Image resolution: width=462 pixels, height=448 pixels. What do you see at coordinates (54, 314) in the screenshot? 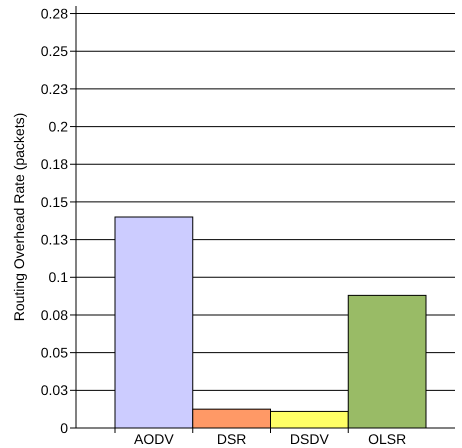
I see `y-tick-label: 0.08` at bounding box center [54, 314].